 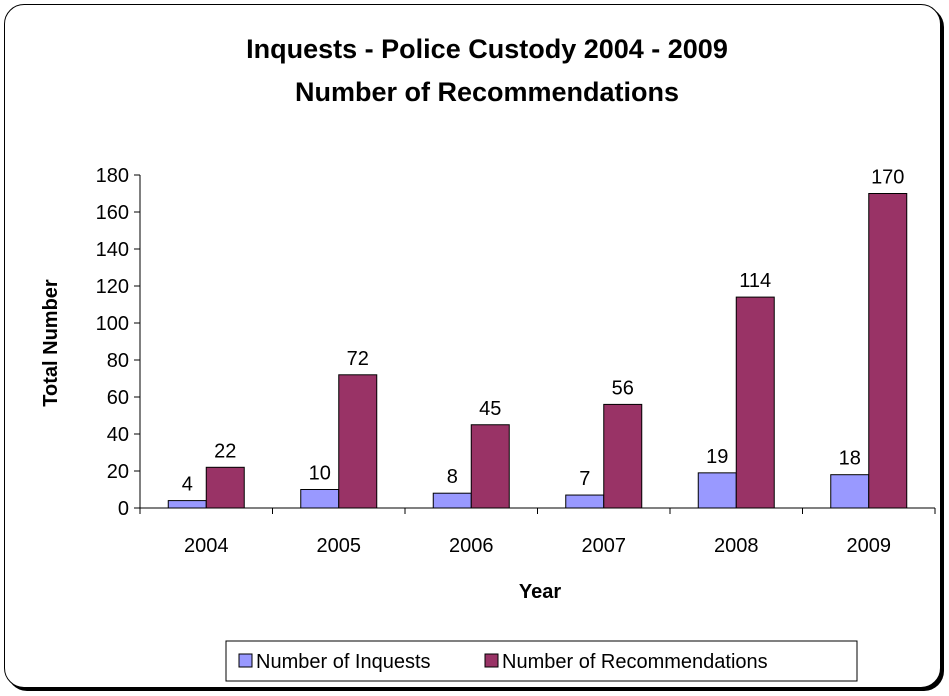 What do you see at coordinates (187, 485) in the screenshot?
I see `data-label: 4` at bounding box center [187, 485].